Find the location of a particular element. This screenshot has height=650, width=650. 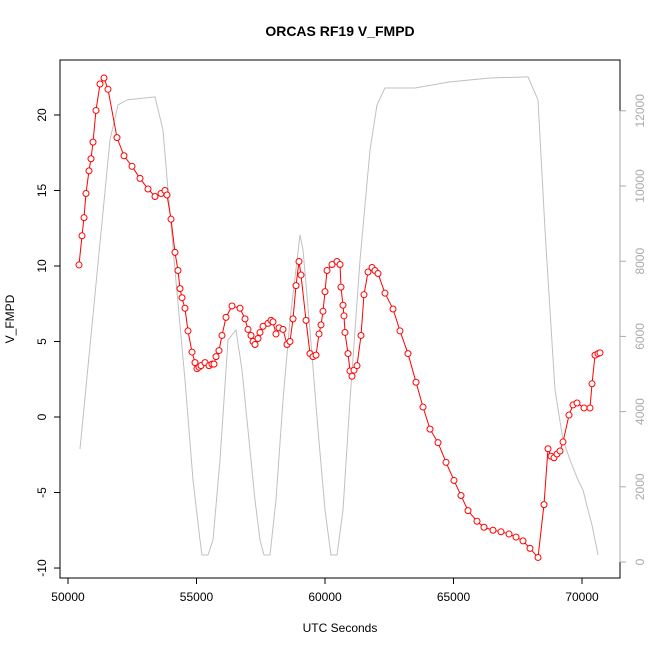

y2-tick-label: 8000 is located at coordinates (640, 261).